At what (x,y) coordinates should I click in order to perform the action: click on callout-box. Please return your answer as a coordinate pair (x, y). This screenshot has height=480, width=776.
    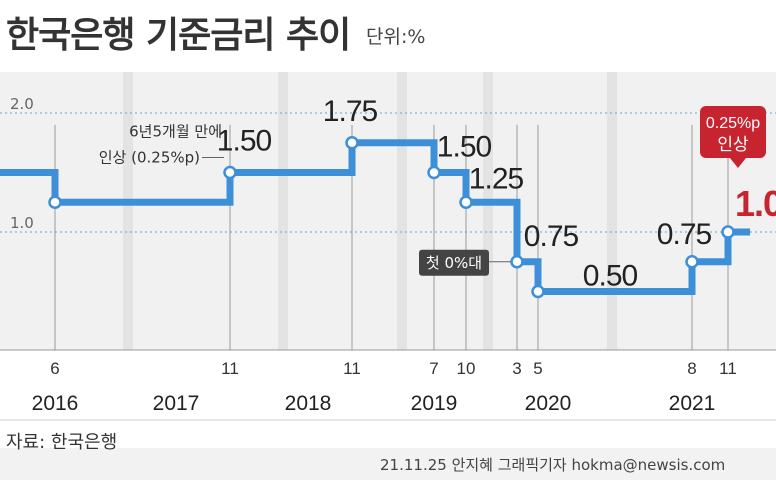
    Looking at the image, I should click on (733, 132).